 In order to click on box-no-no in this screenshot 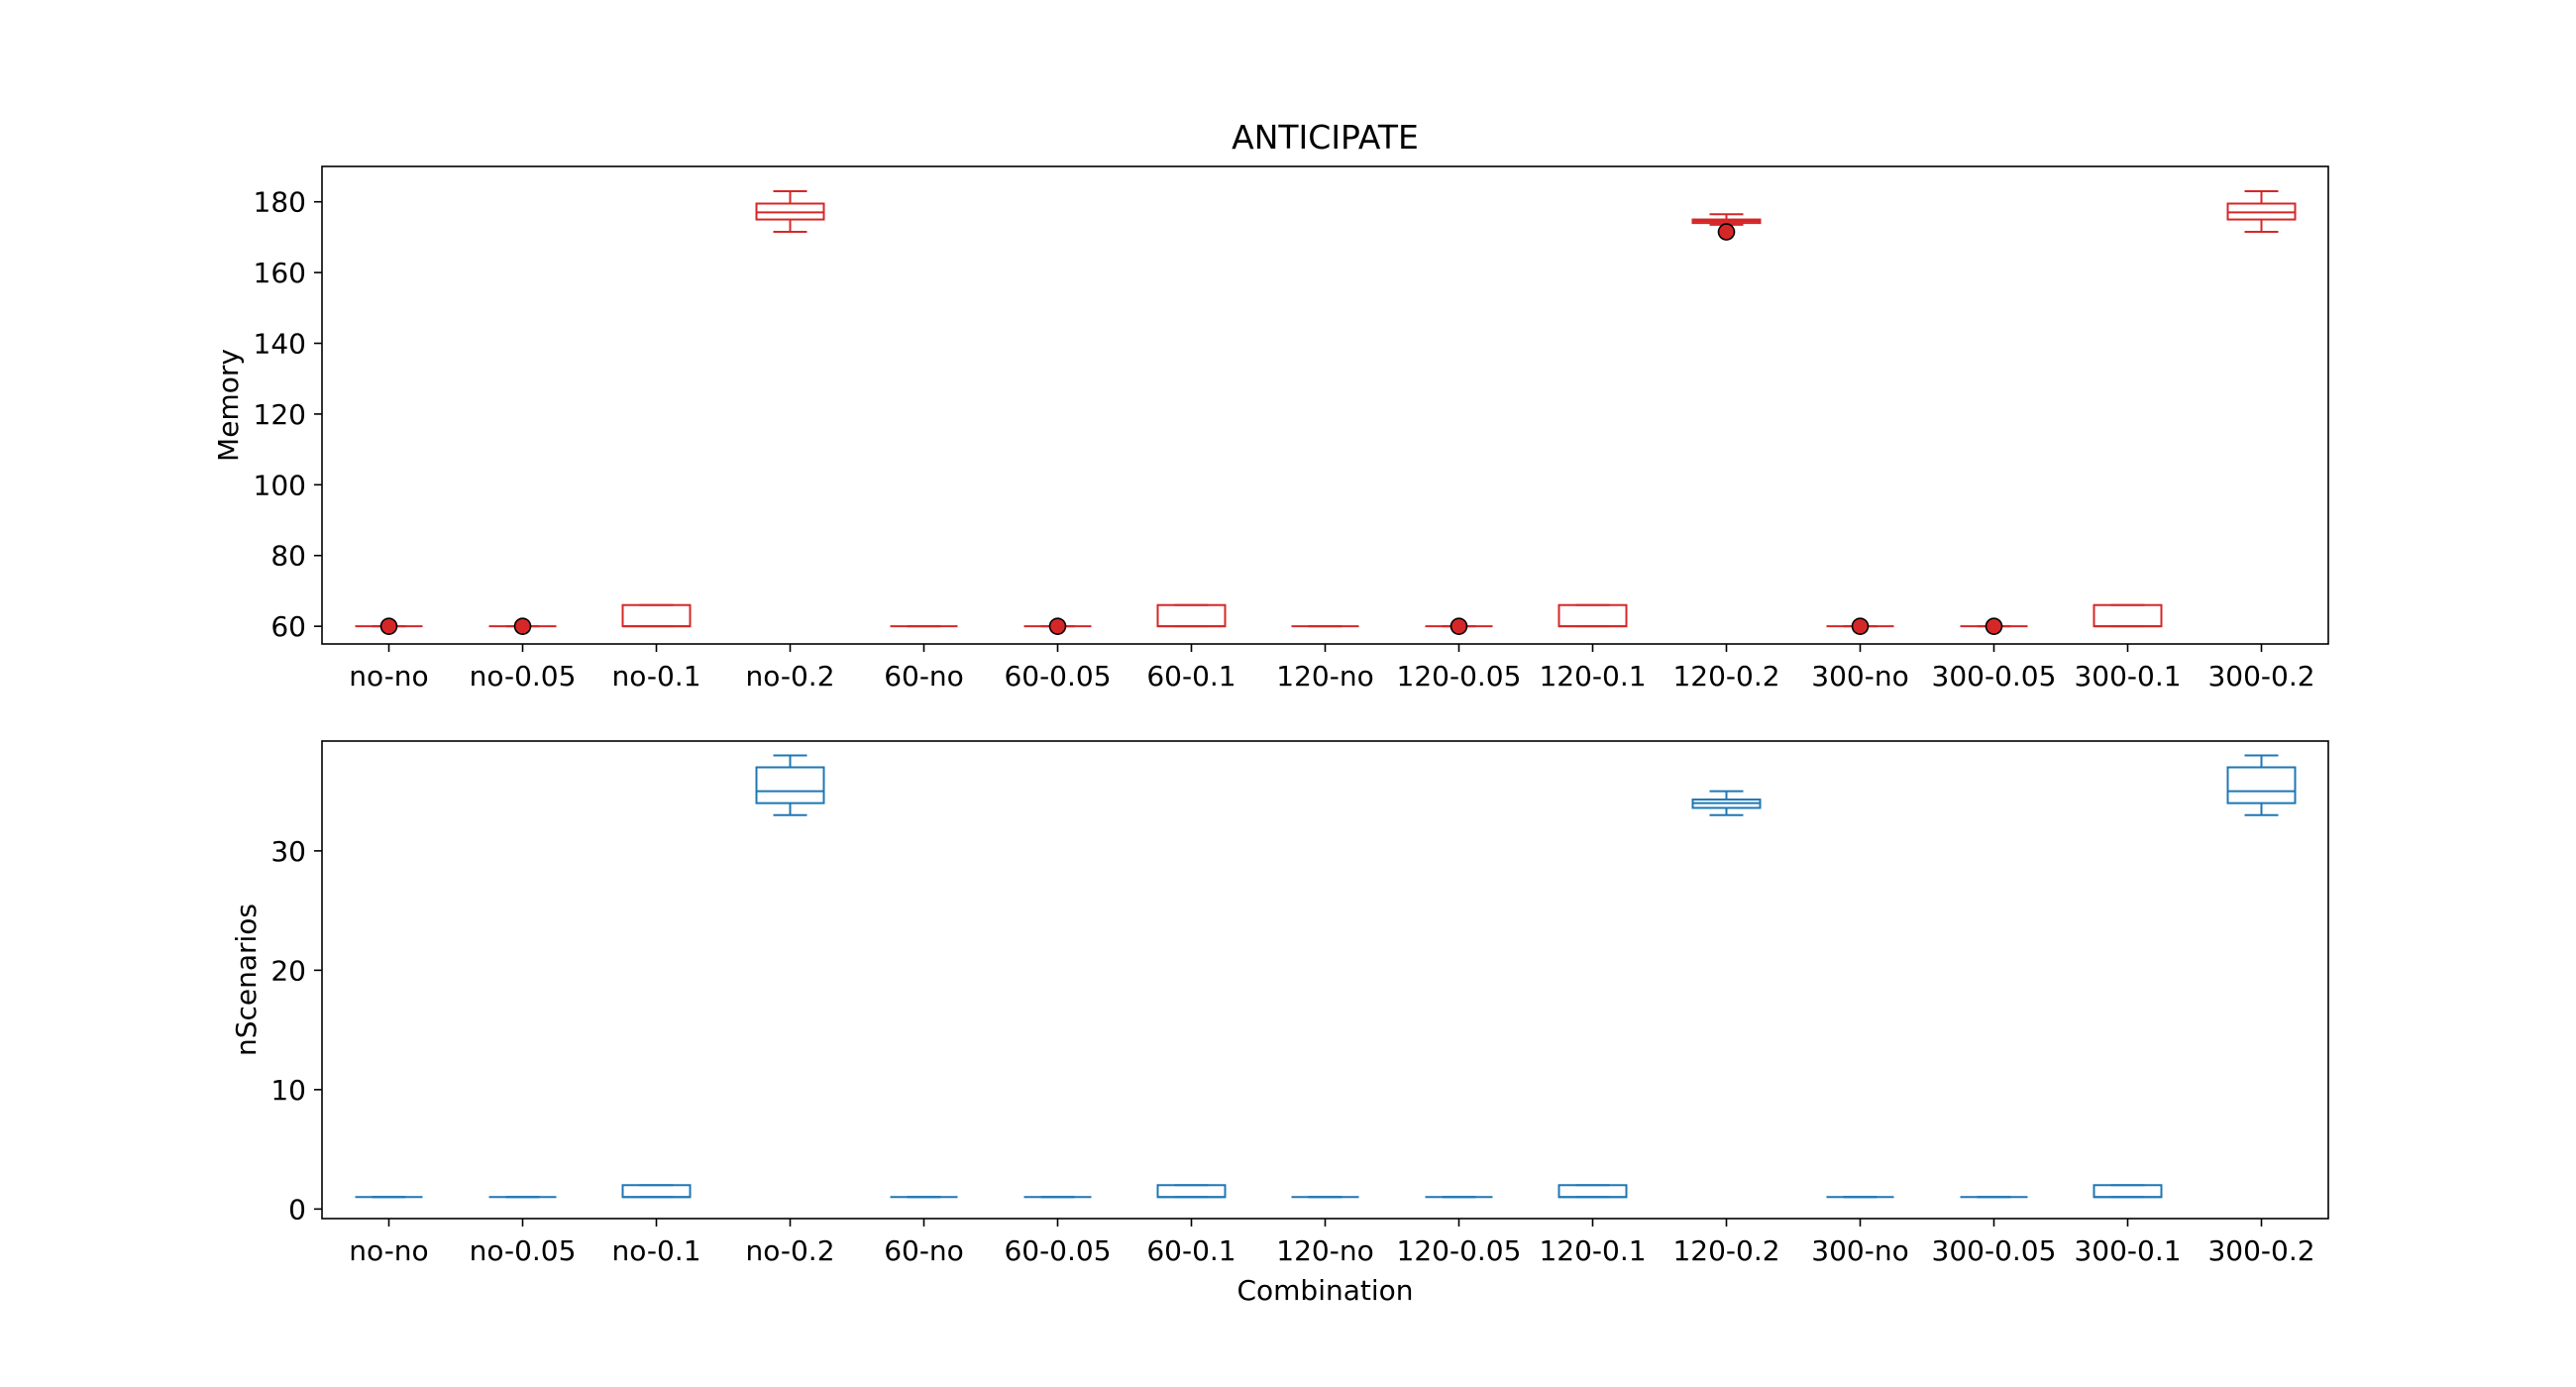, I will do `click(389, 626)`.